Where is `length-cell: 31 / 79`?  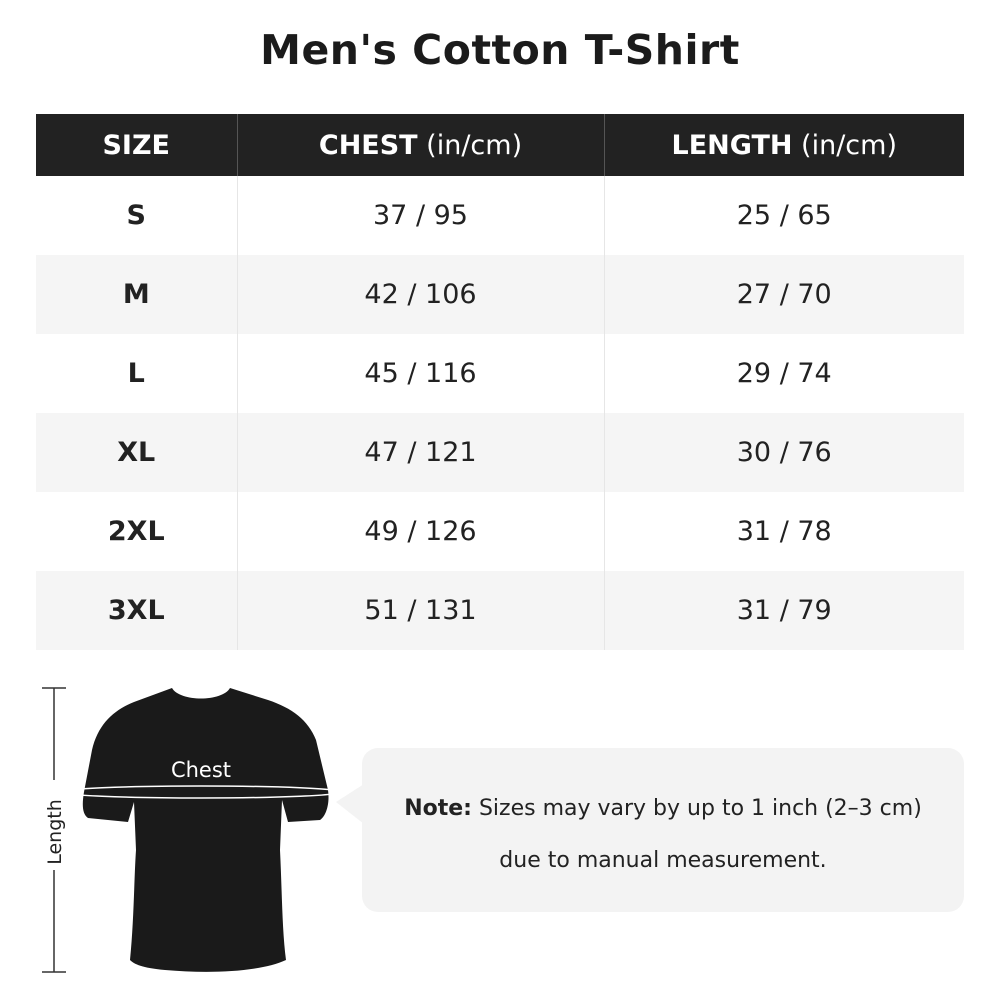 length-cell: 31 / 79 is located at coordinates (784, 610).